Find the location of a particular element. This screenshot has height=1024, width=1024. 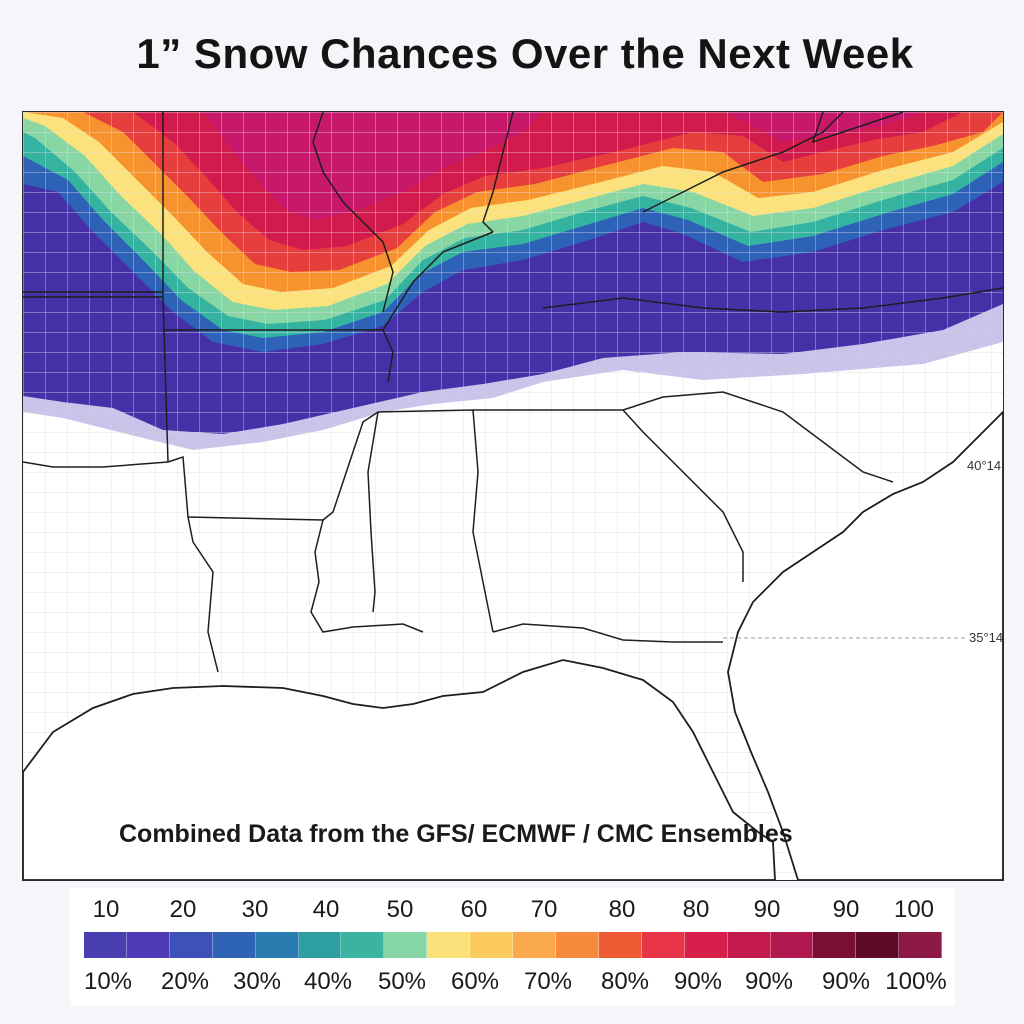

legend-color-bar is located at coordinates (513, 945).